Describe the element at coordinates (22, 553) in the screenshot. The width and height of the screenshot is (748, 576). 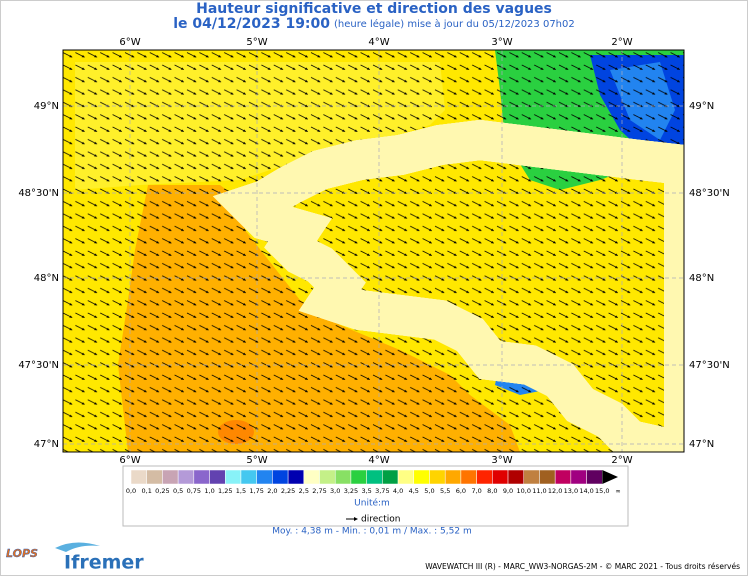
I see `logo-lops: LOPS` at that location.